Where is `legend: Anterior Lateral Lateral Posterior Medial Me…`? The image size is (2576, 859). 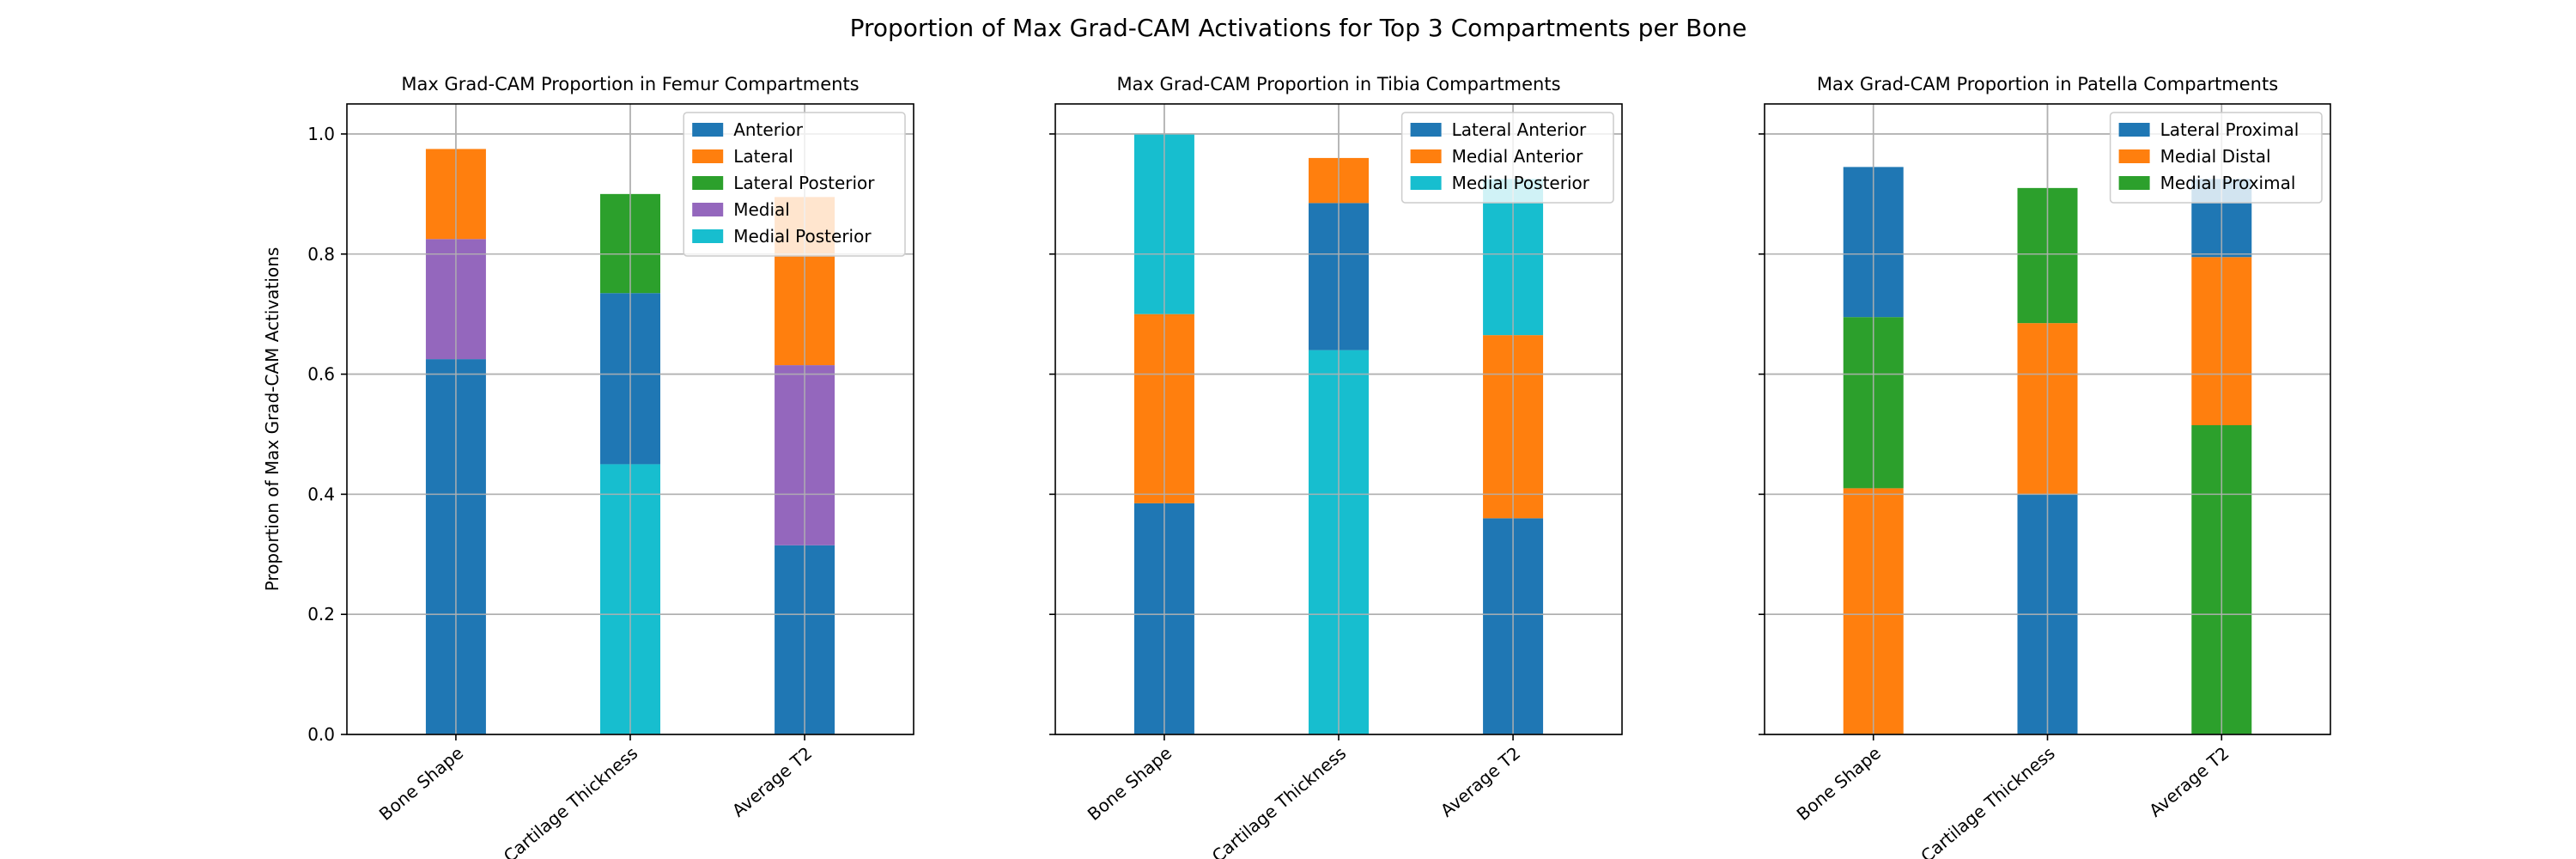 legend: Anterior Lateral Lateral Posterior Medial Me… is located at coordinates (794, 184).